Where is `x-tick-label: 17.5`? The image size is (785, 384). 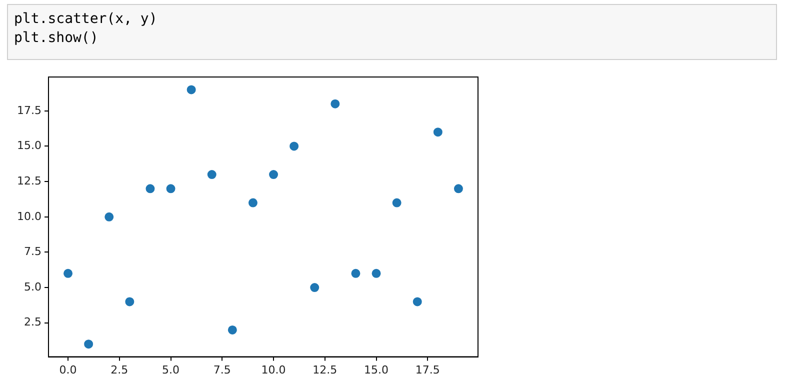
x-tick-label: 17.5 is located at coordinates (427, 369).